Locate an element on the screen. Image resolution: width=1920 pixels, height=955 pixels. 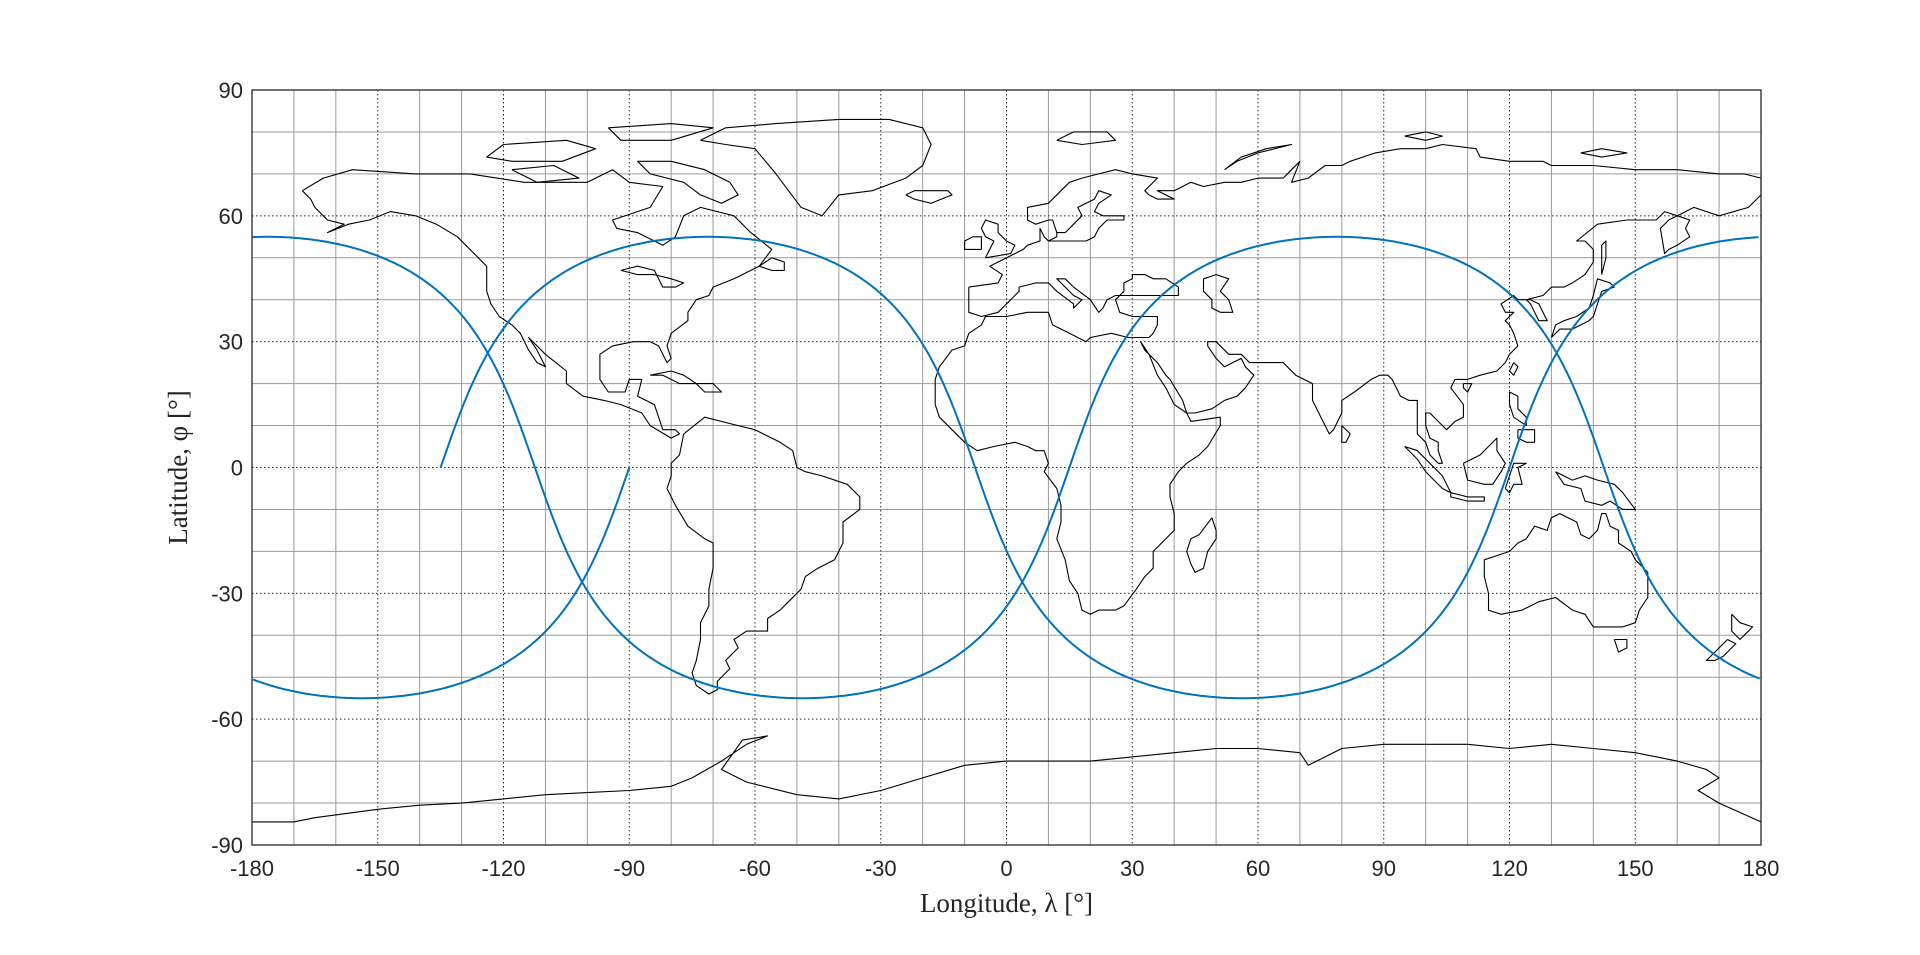
x-tick-label: -60 is located at coordinates (755, 868).